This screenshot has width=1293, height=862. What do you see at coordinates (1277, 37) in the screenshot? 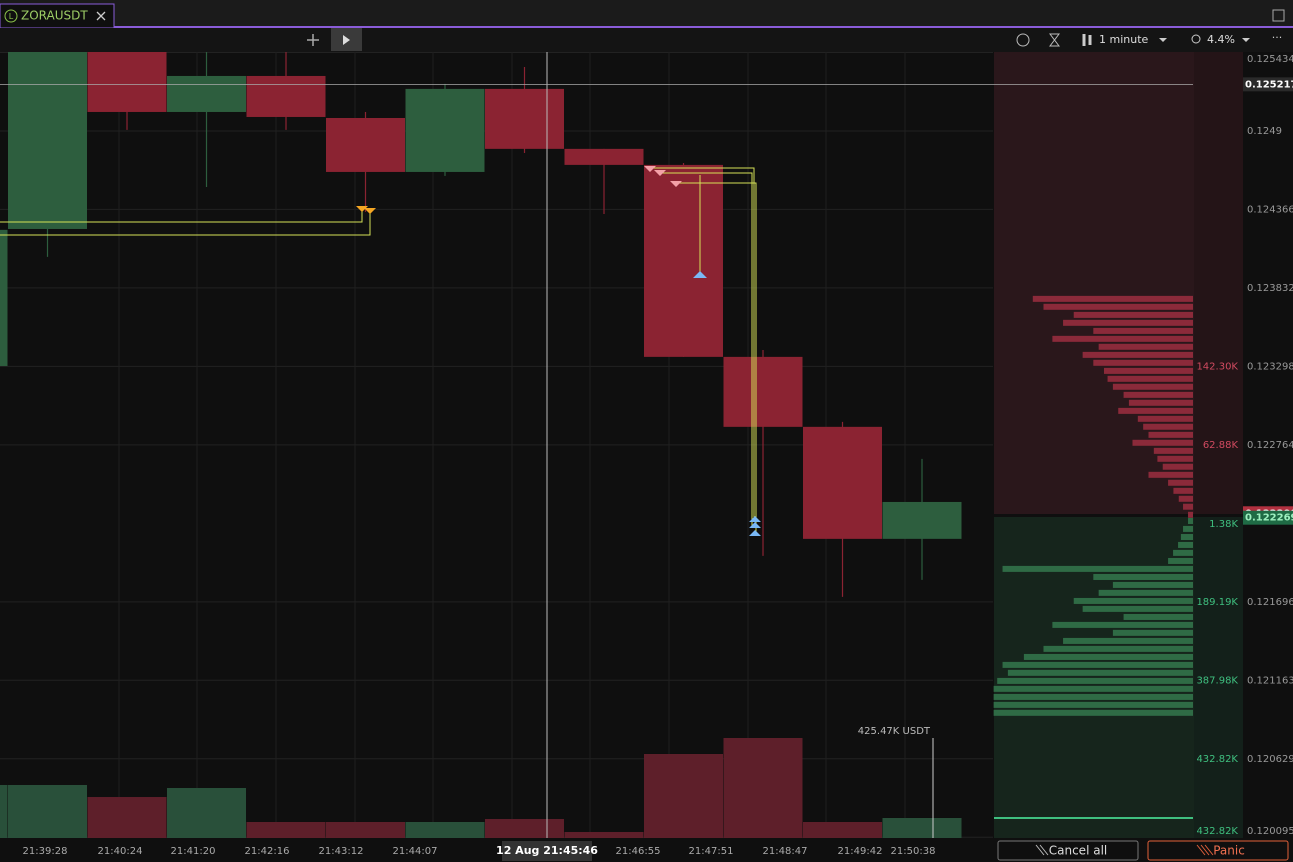
I see `more-menu: ···` at bounding box center [1277, 37].